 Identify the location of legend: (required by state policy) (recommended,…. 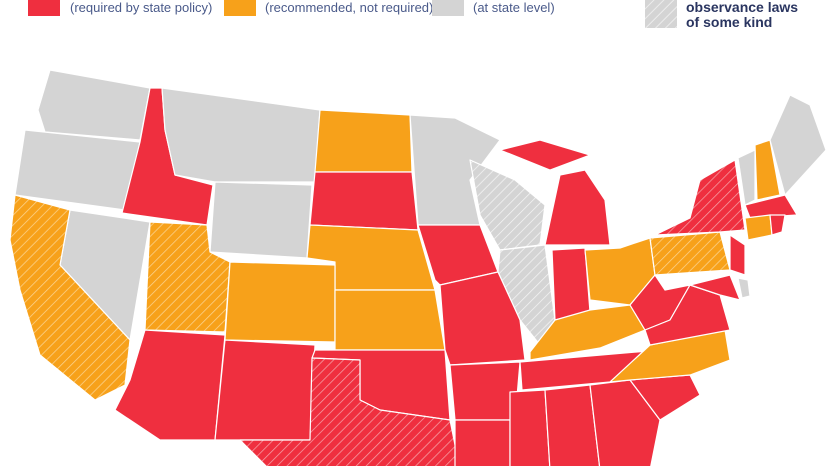
(413, 15).